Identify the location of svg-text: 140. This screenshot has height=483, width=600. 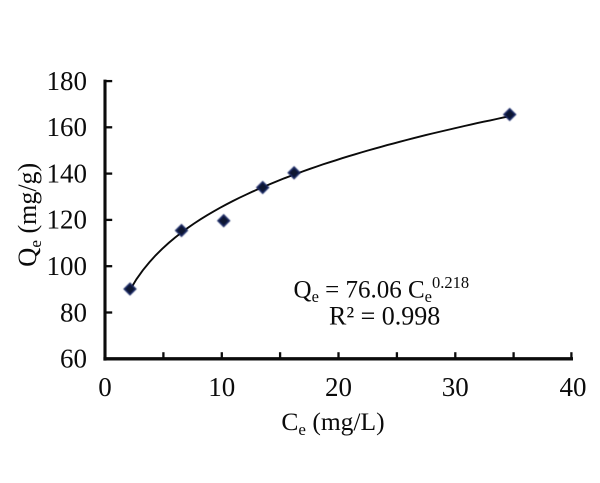
(67, 173).